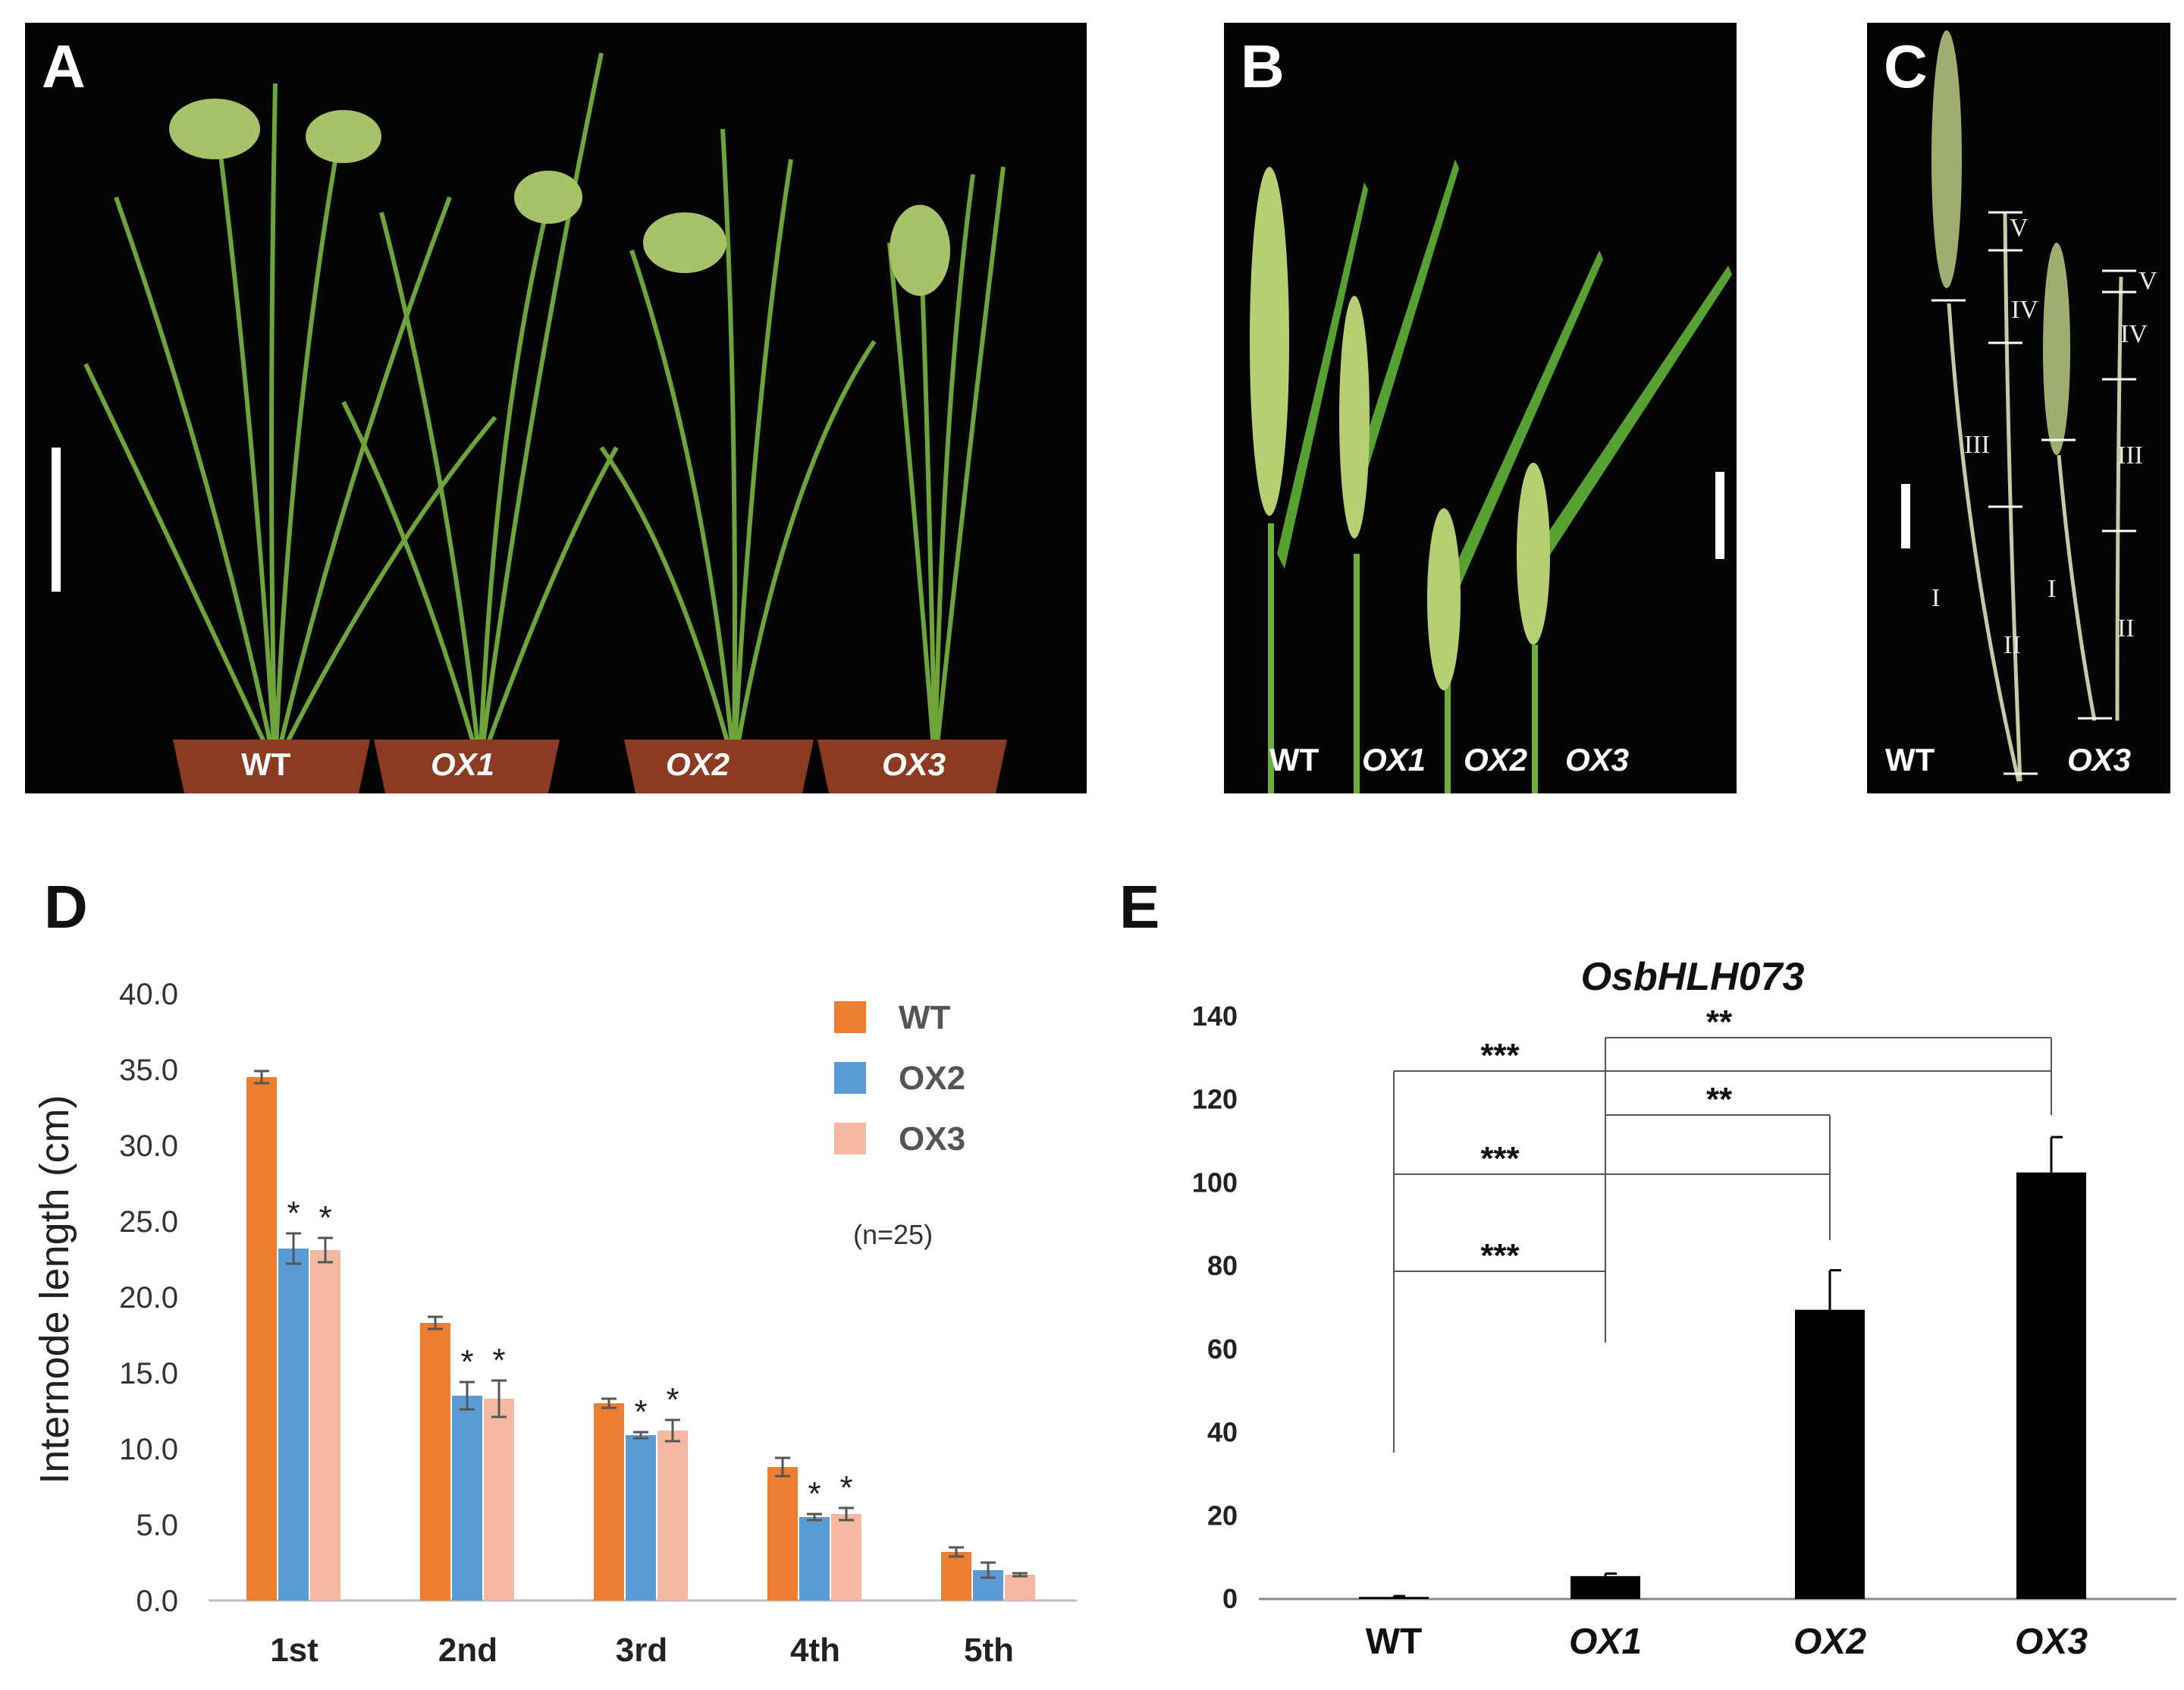  What do you see at coordinates (672, 1515) in the screenshot?
I see `chart-d-bar-ox3-3rd` at bounding box center [672, 1515].